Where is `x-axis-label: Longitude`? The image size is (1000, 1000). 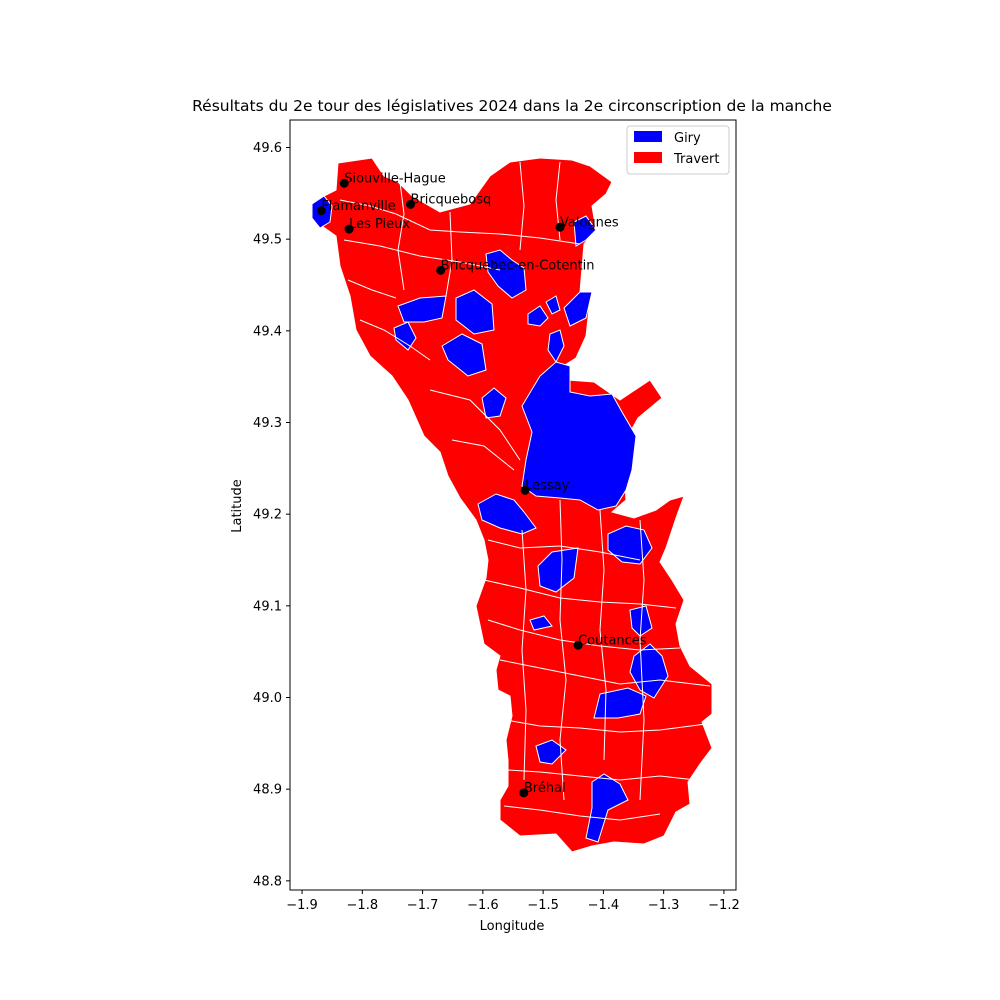
x-axis-label: Longitude is located at coordinates (512, 926).